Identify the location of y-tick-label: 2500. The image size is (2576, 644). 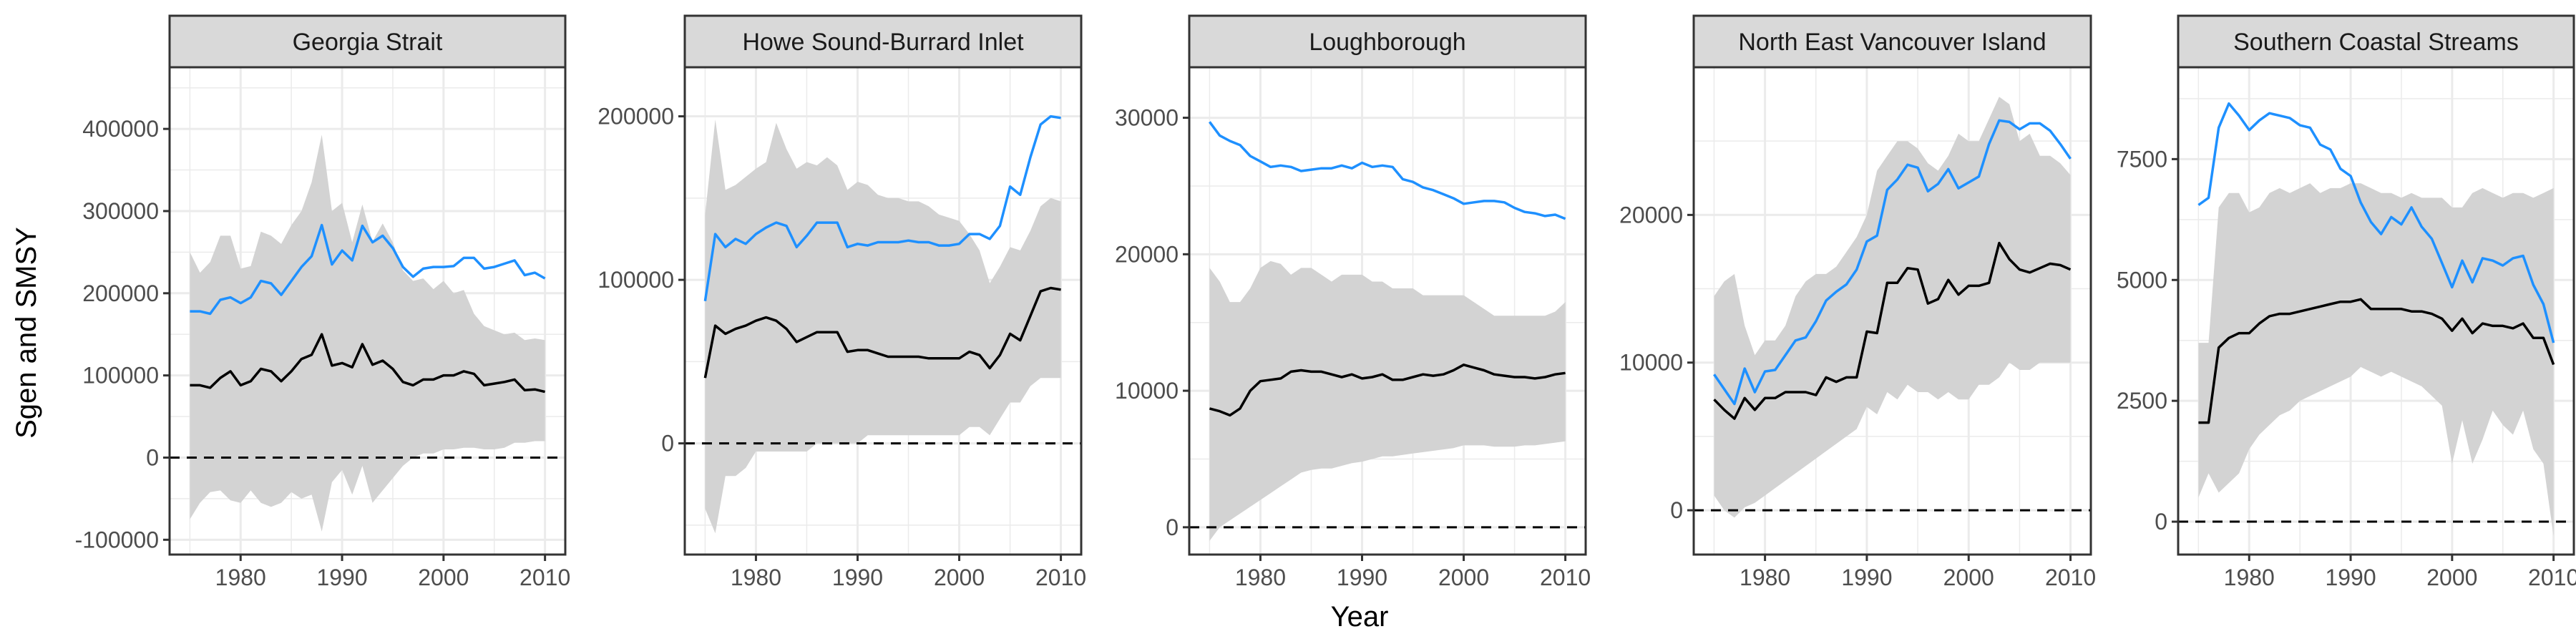
(2142, 401).